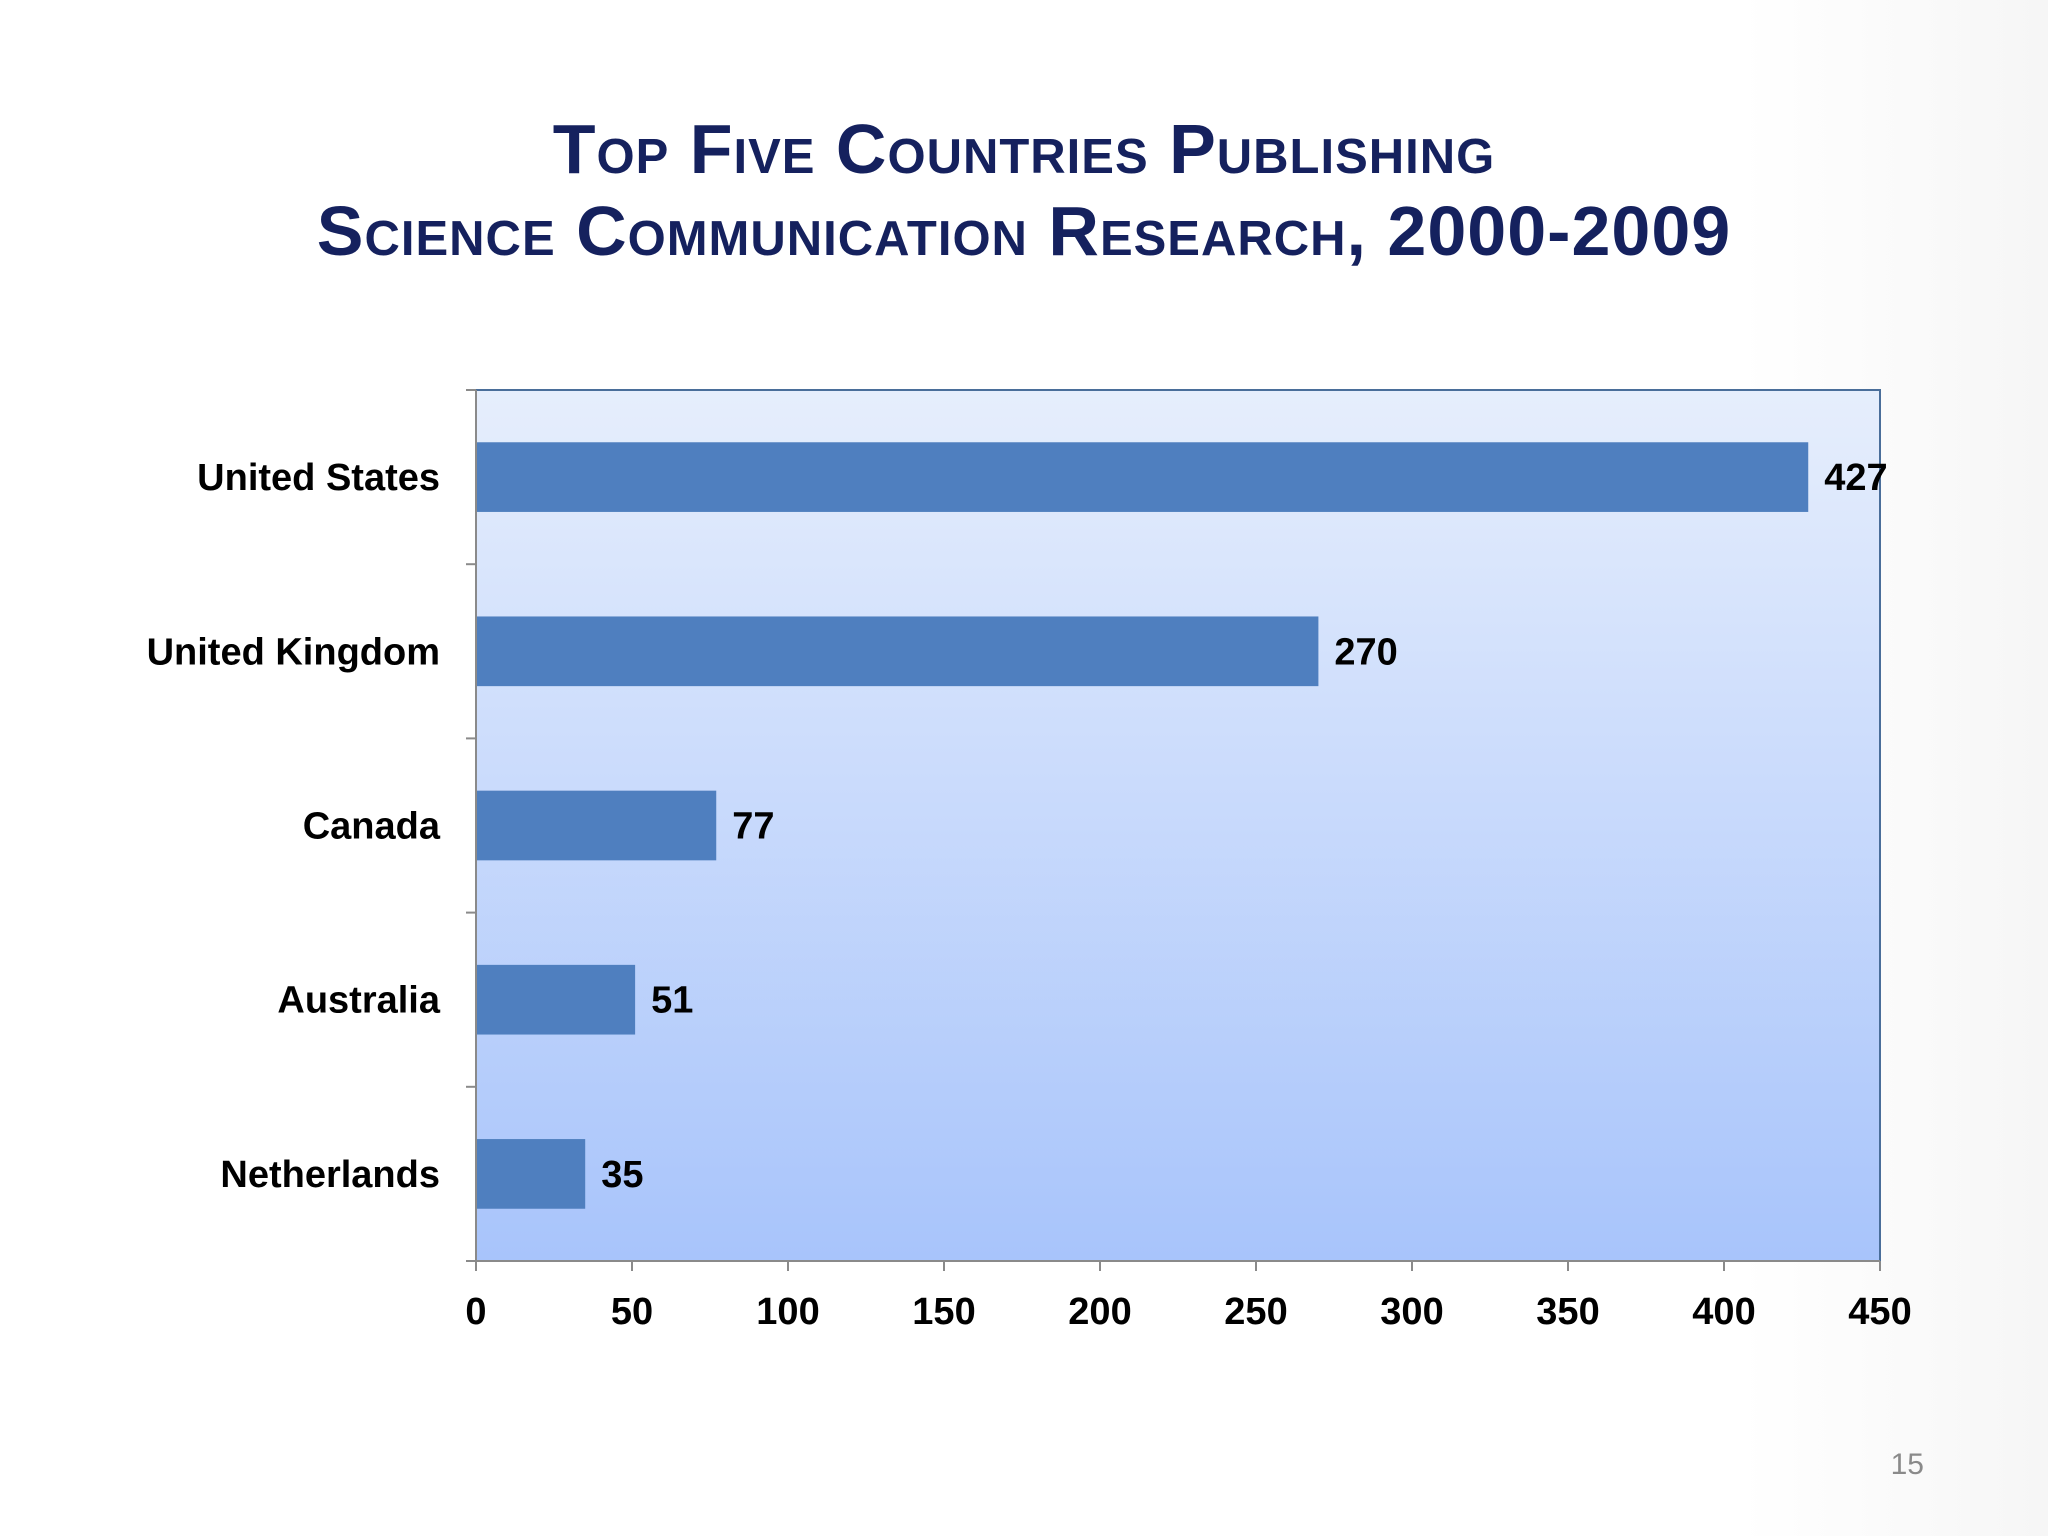 The height and width of the screenshot is (1536, 2048). I want to click on x-tick-label: 400, so click(1723, 1312).